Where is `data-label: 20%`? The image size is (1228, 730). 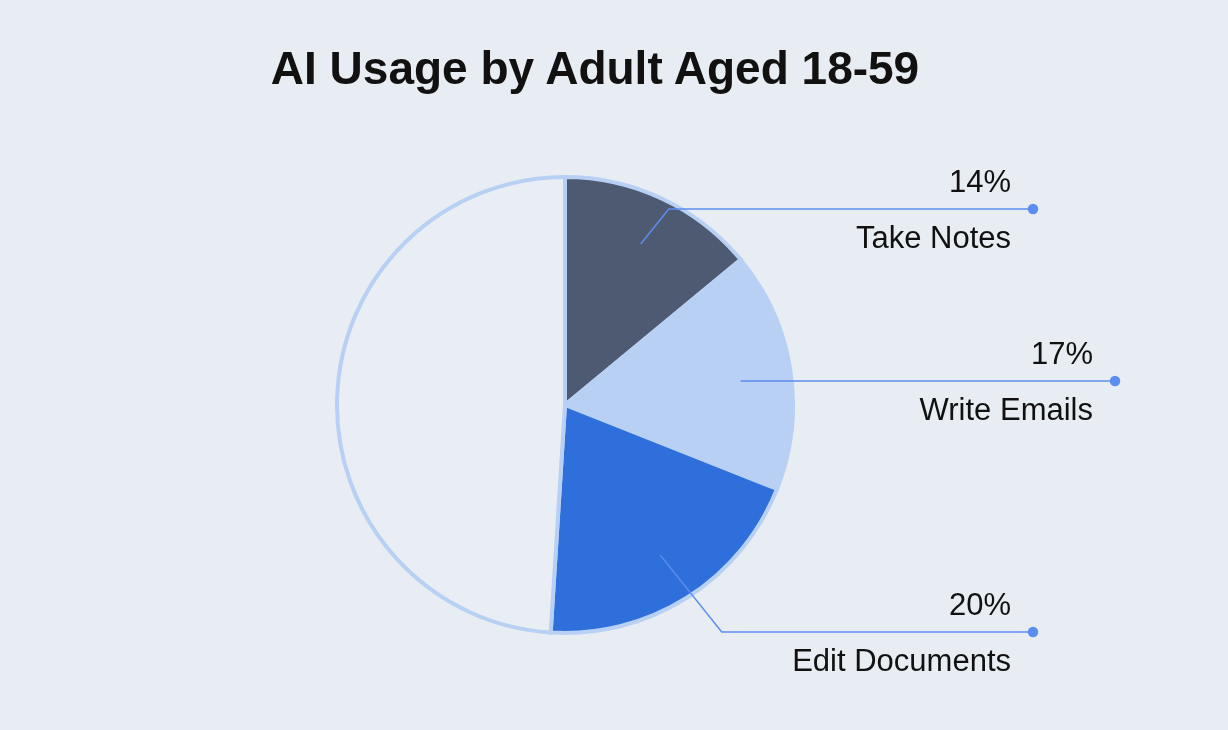 data-label: 20% is located at coordinates (979, 604).